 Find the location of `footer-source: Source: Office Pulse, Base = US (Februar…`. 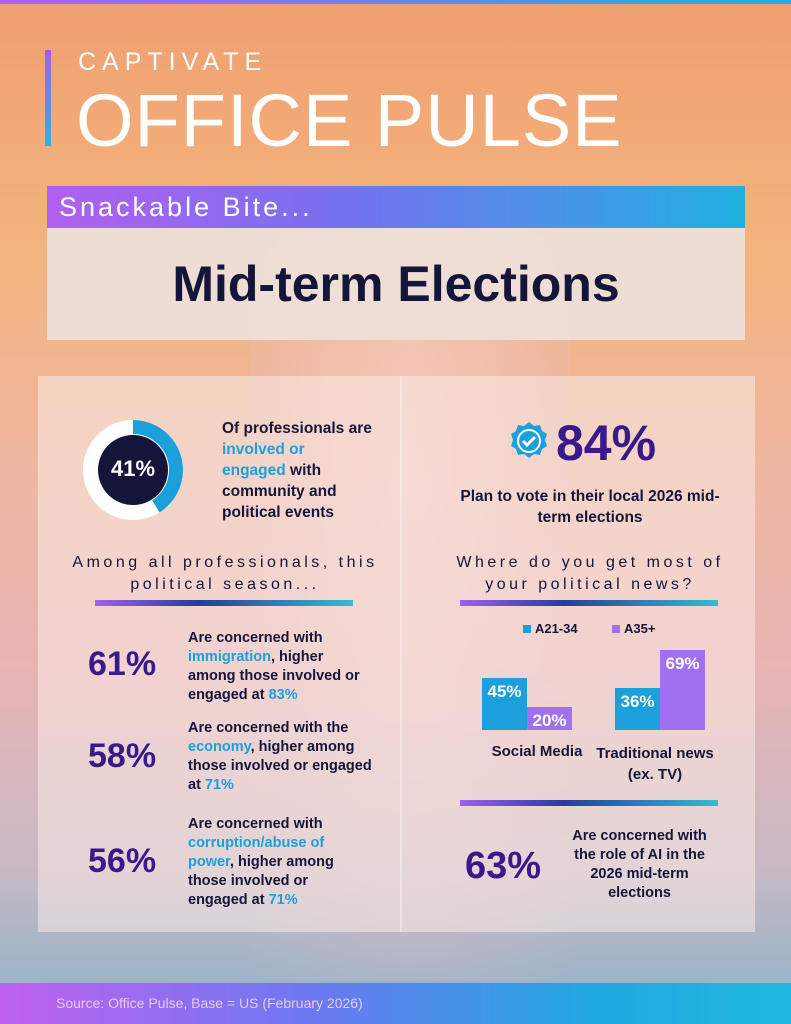

footer-source: Source: Office Pulse, Base = US (Februar… is located at coordinates (395, 1003).